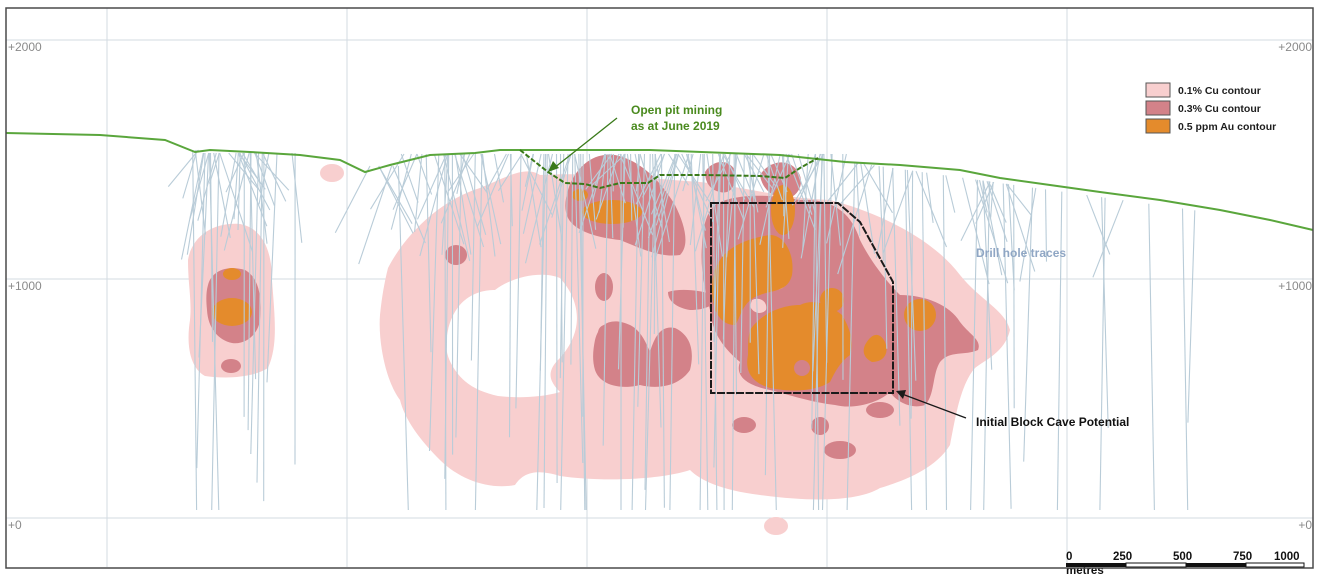 This screenshot has width=1320, height=575. What do you see at coordinates (1219, 109) in the screenshot?
I see `legend-label-cu-0.3: 0.3% Cu contour` at bounding box center [1219, 109].